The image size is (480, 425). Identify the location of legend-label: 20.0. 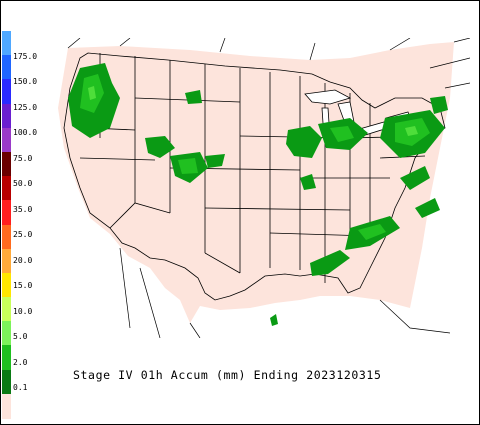
(23, 260).